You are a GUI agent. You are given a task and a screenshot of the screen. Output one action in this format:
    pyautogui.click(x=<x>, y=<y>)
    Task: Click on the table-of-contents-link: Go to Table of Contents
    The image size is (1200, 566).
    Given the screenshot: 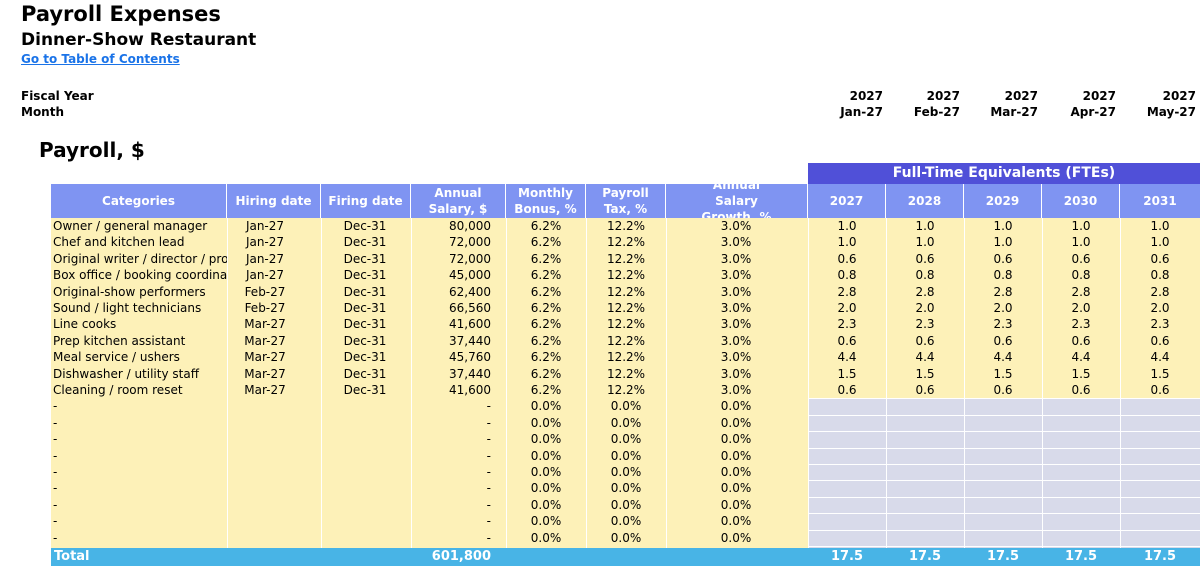 What is the action you would take?
    pyautogui.click(x=100, y=59)
    